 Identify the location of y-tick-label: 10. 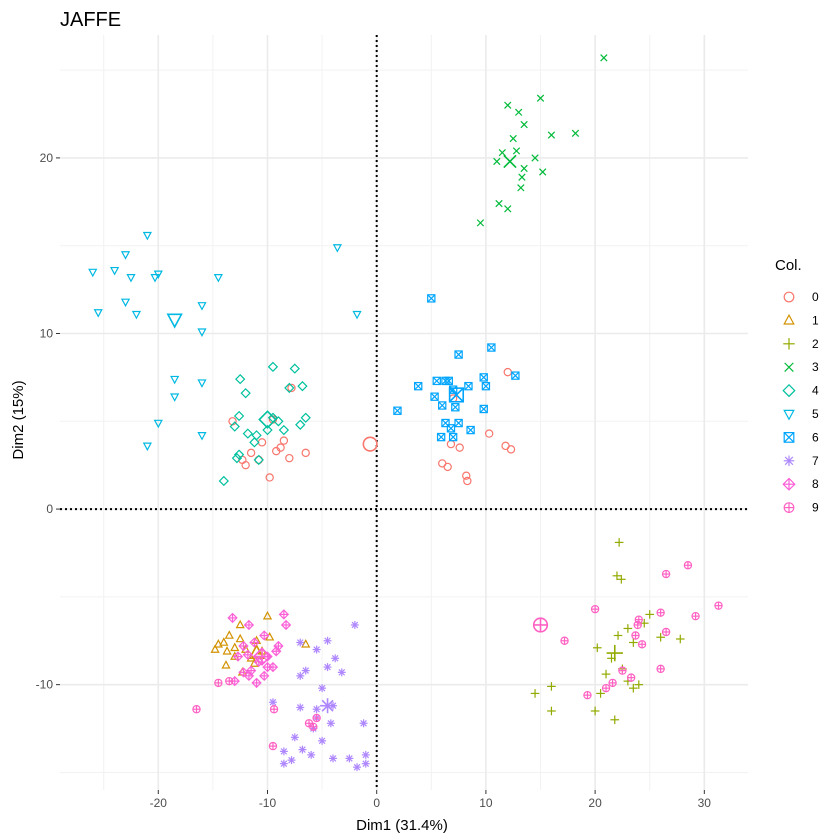
(47, 333).